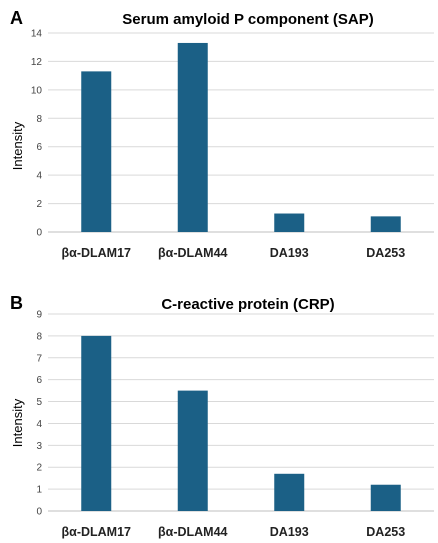 The height and width of the screenshot is (543, 438). What do you see at coordinates (17, 145) in the screenshot?
I see `y-axis-label-a: Intensity` at bounding box center [17, 145].